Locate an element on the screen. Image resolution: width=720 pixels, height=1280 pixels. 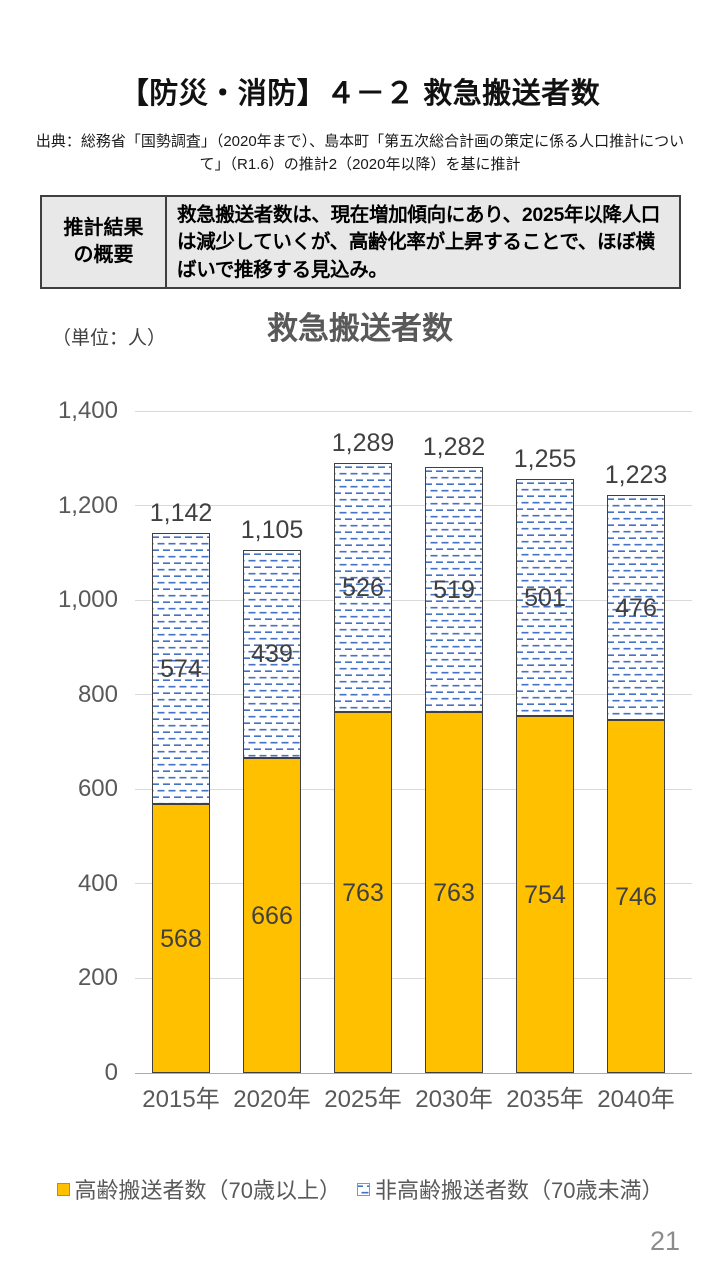
non-elderly-value-label: 574 is located at coordinates (181, 668).